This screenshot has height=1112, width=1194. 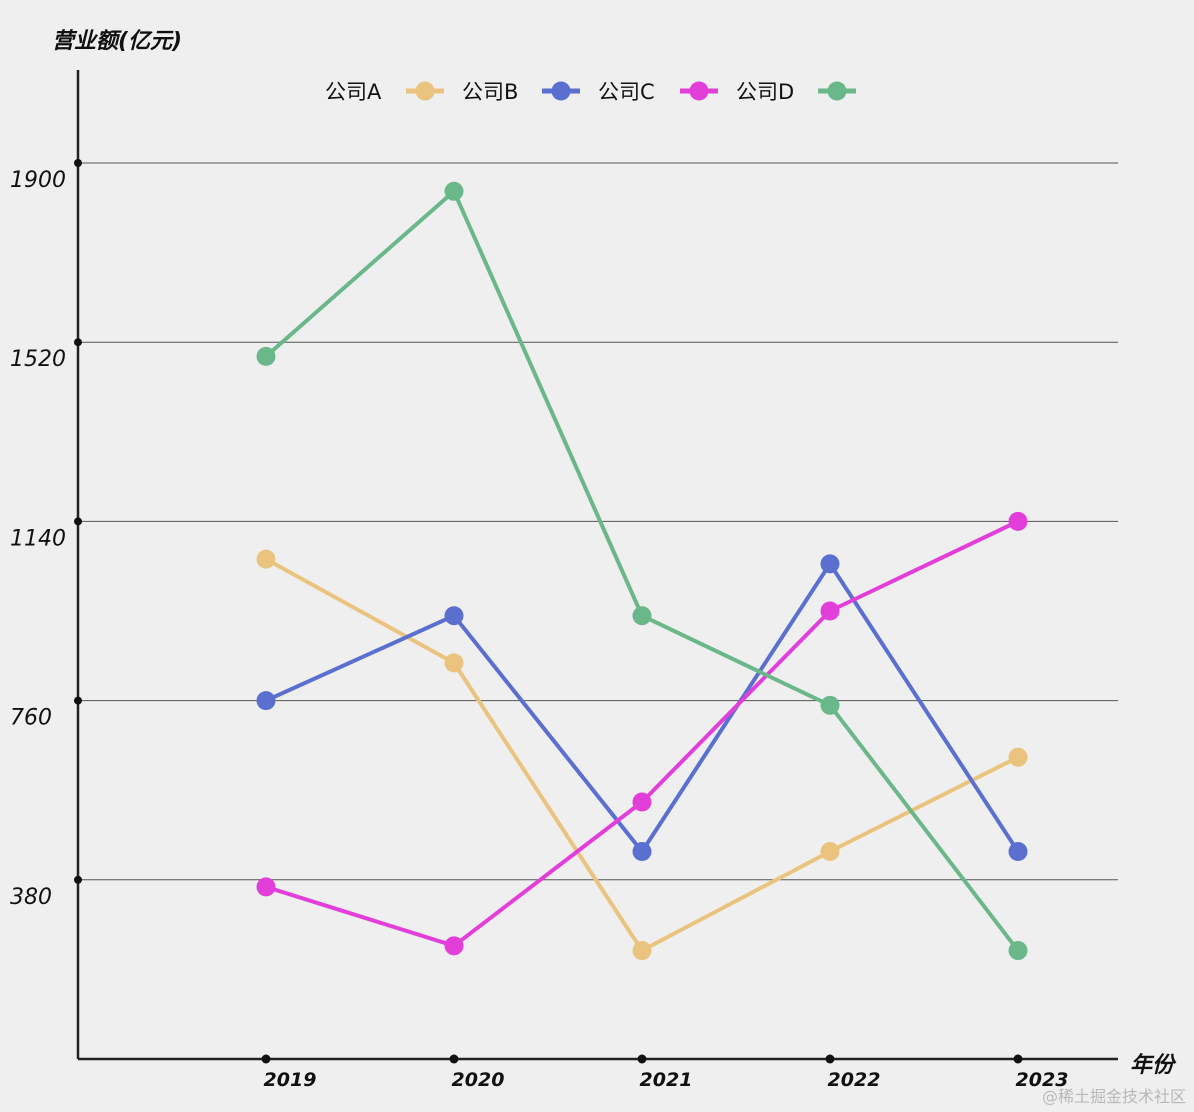 I want to click on y-ticks: 380 760 1140 1520 1900, so click(x=46, y=534).